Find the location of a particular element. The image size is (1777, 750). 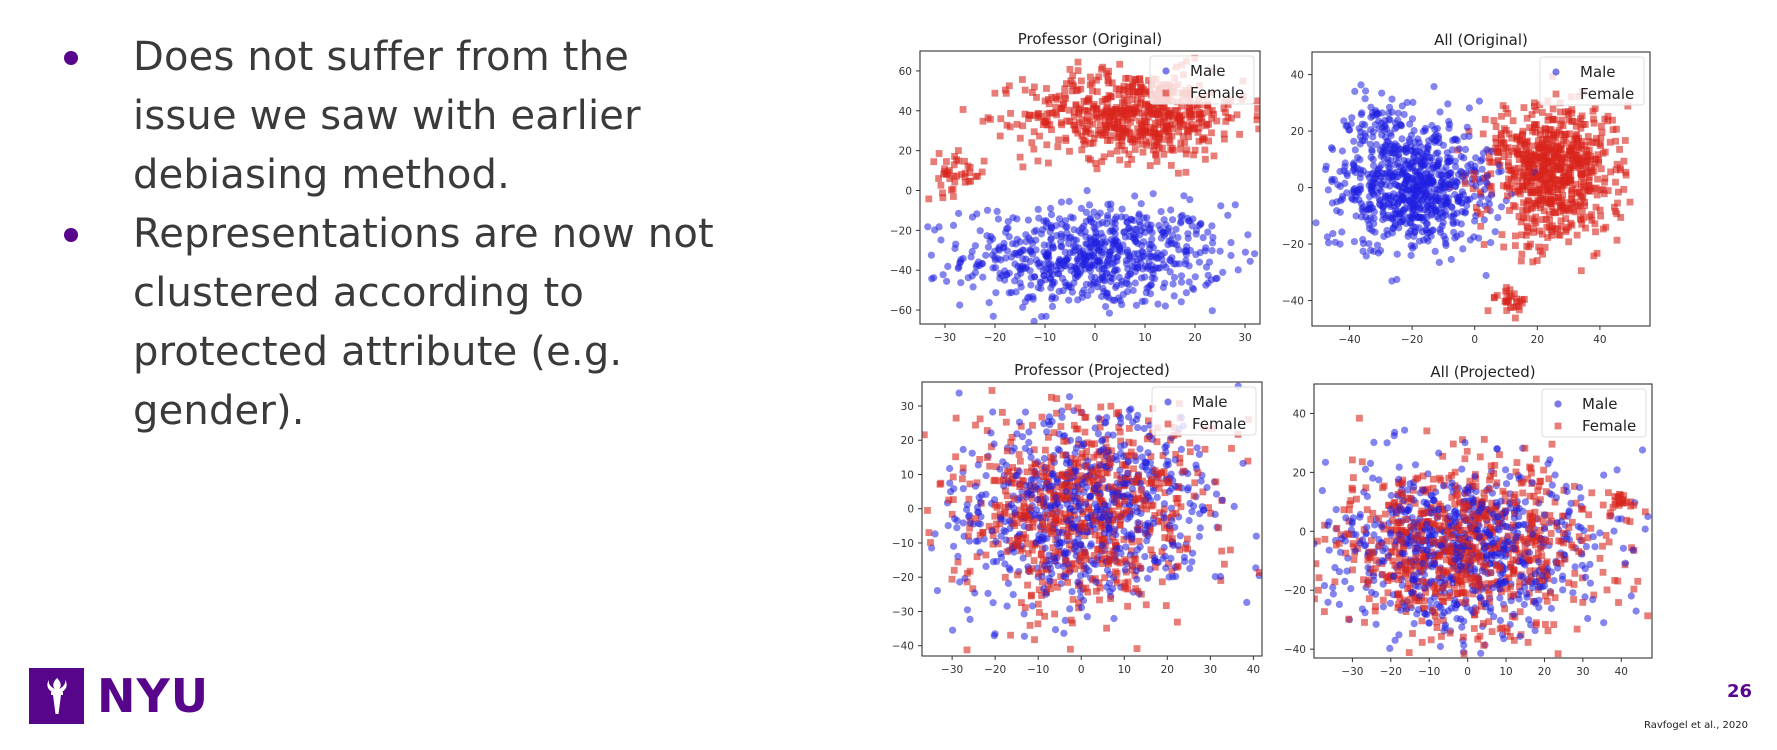

y-tick-label: −60 is located at coordinates (901, 311).